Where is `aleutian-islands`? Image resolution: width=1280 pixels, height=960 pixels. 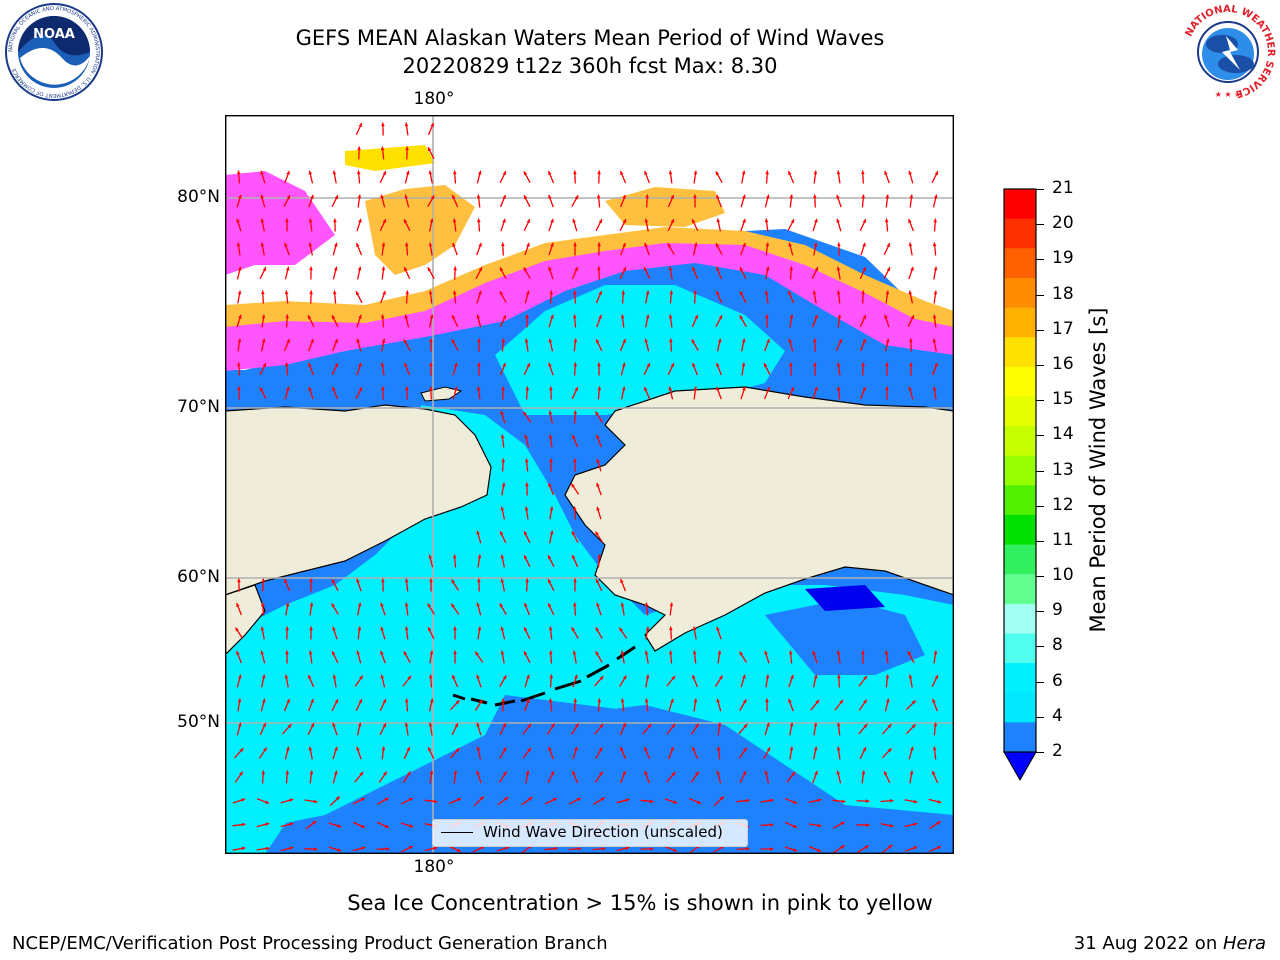
aleutian-islands is located at coordinates (544, 676).